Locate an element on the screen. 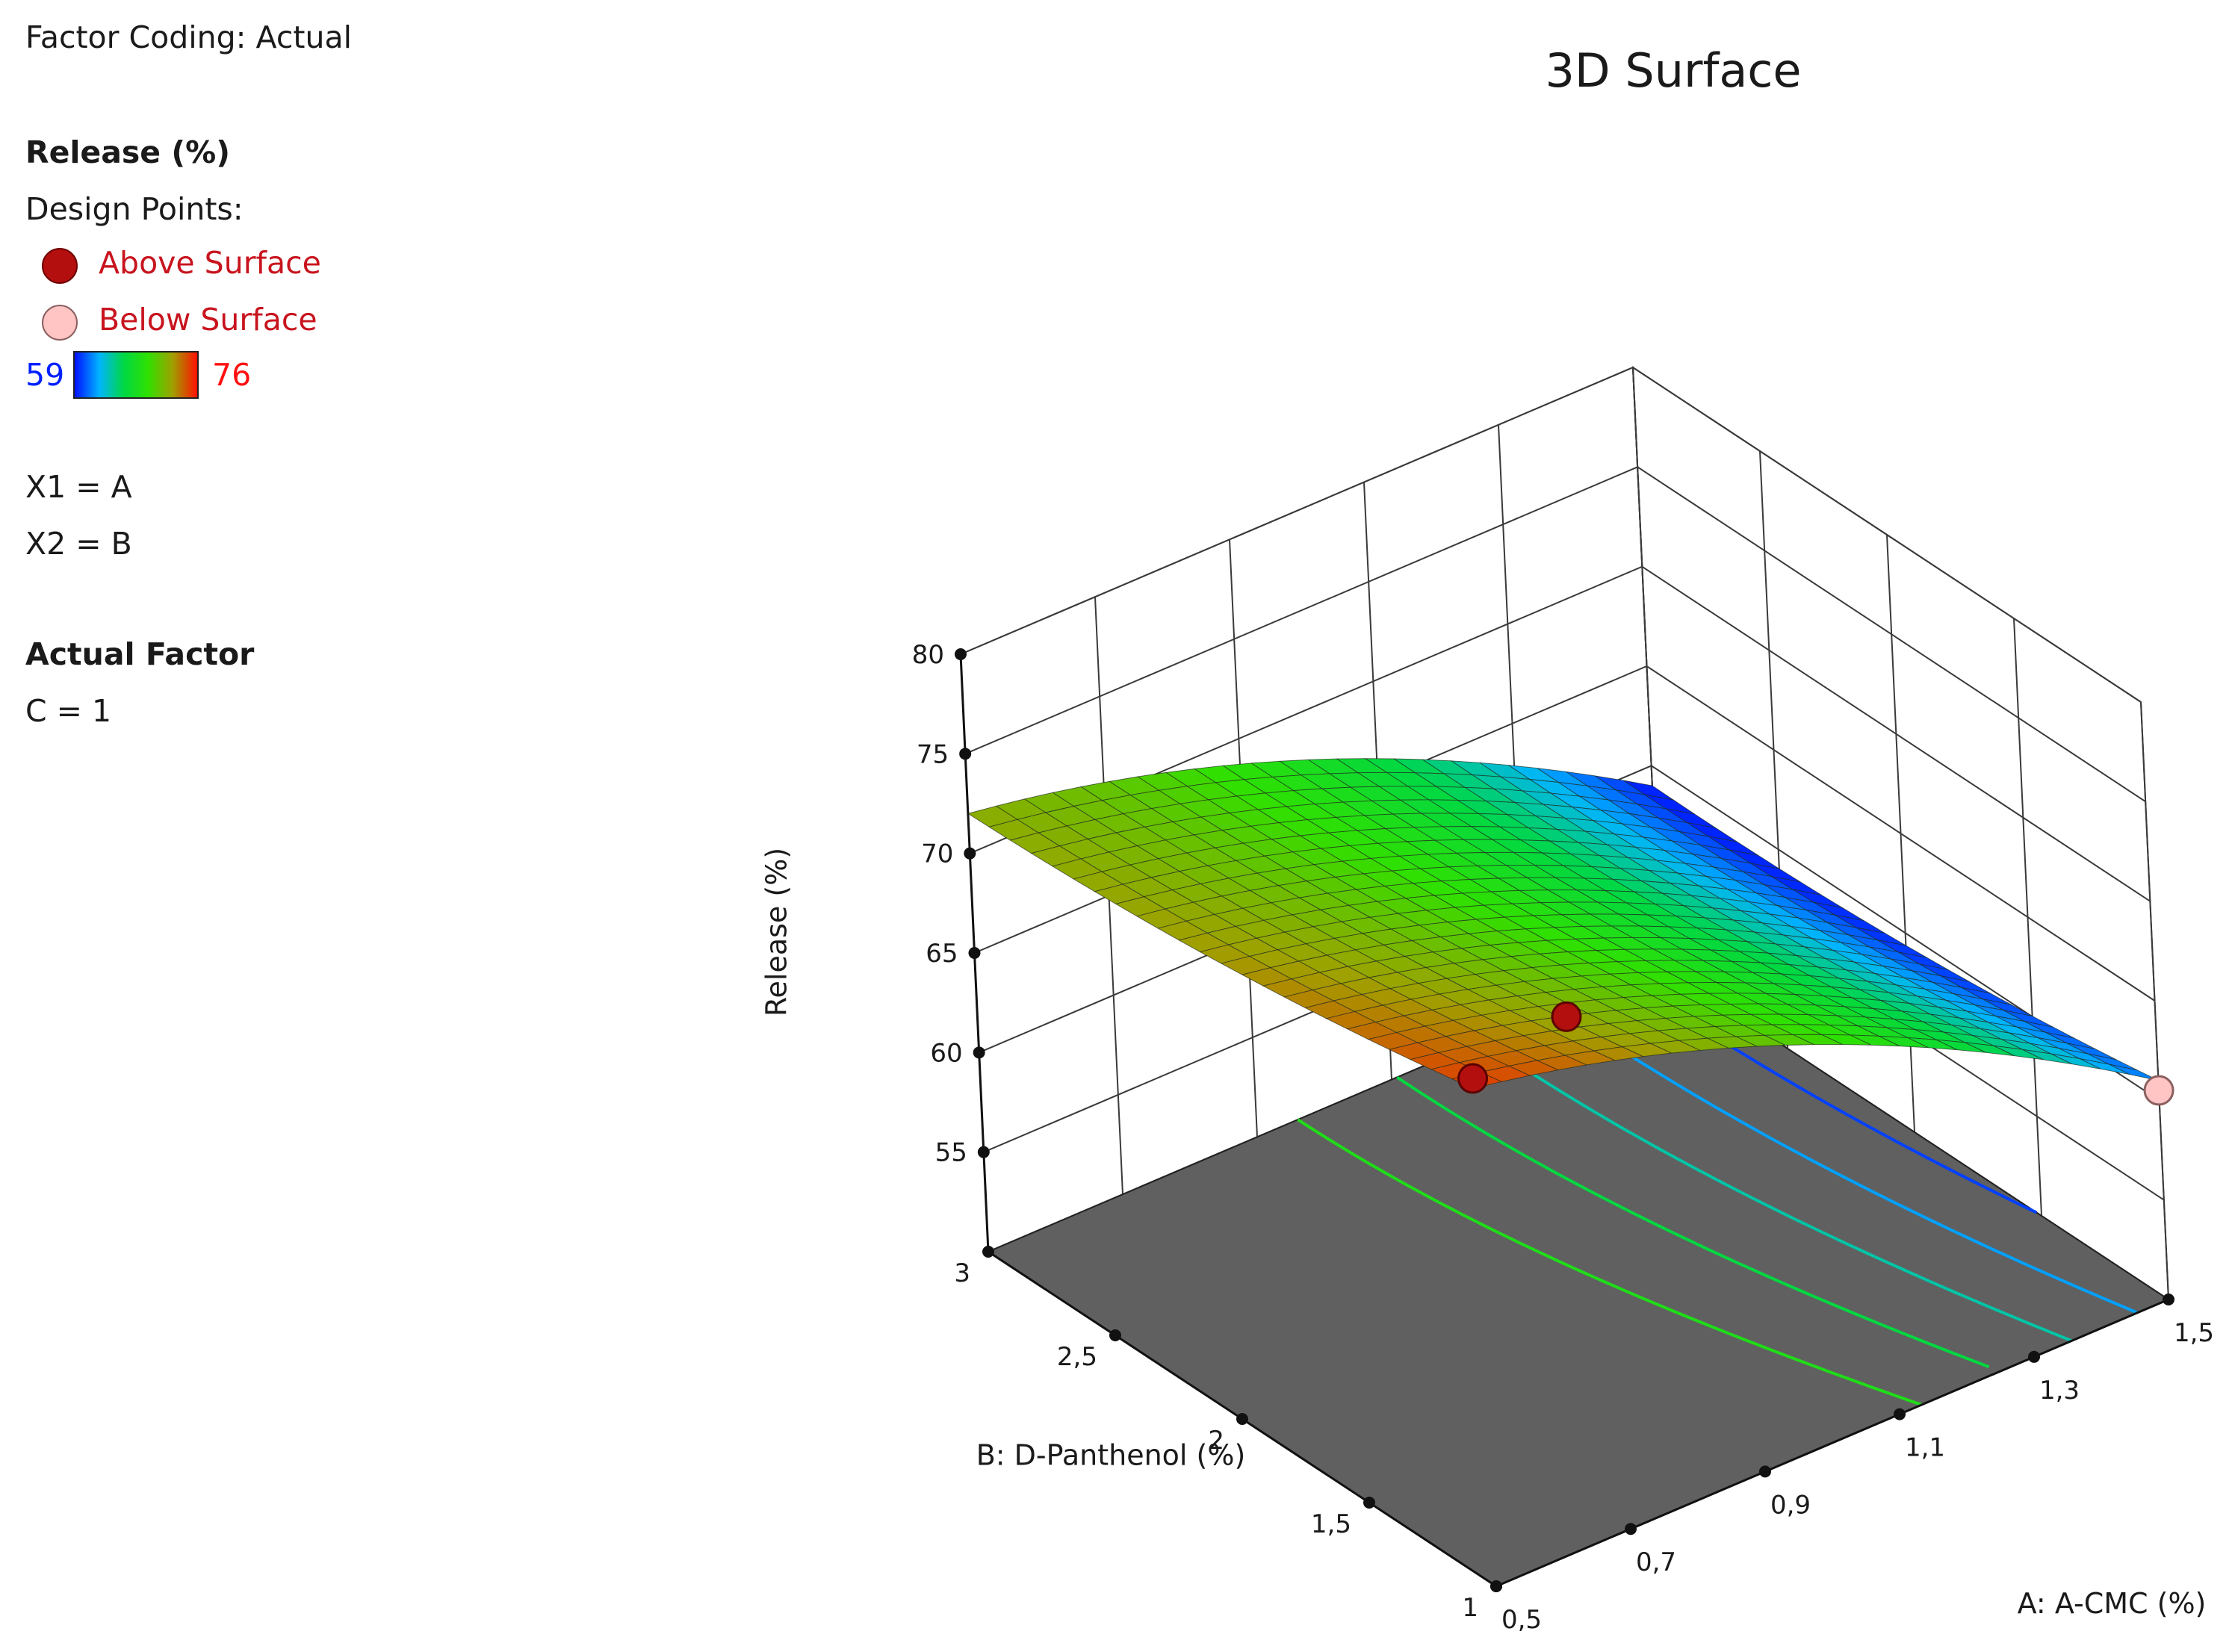 This screenshot has height=1652, width=2235. a-tick-label: 1,5 is located at coordinates (2194, 1333).